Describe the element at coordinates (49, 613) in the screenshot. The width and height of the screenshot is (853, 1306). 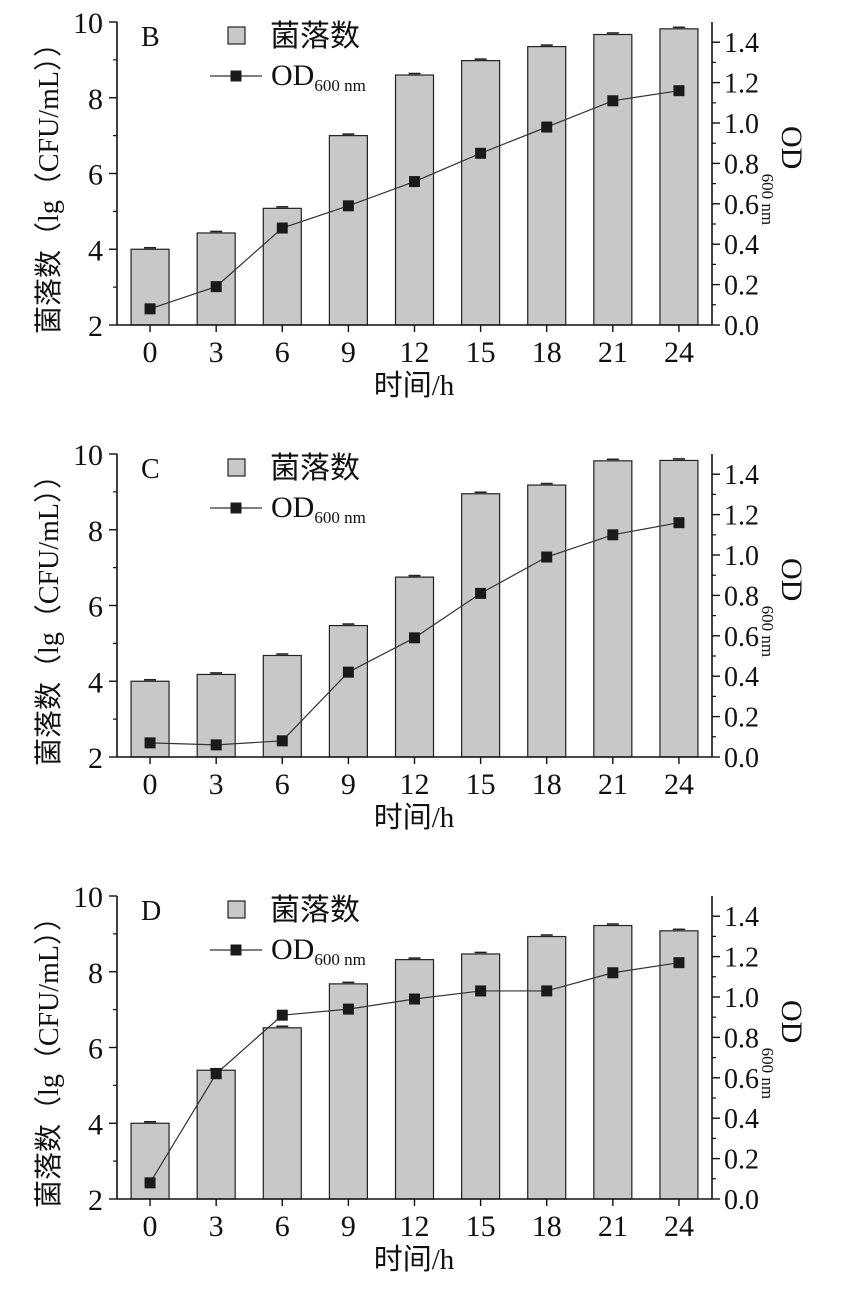
I see `y-axis-label-left: 菌落数（lg（CFU/mL））` at that location.